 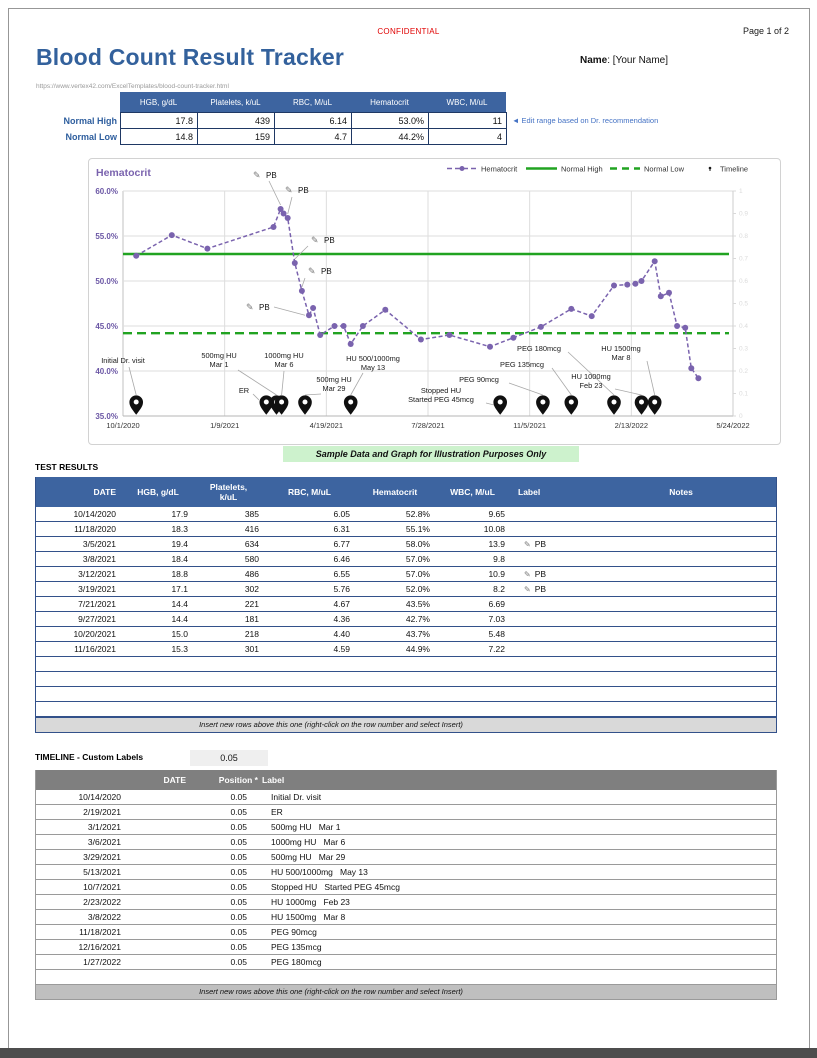 What do you see at coordinates (251, 559) in the screenshot?
I see `platelets-cell: 580` at bounding box center [251, 559].